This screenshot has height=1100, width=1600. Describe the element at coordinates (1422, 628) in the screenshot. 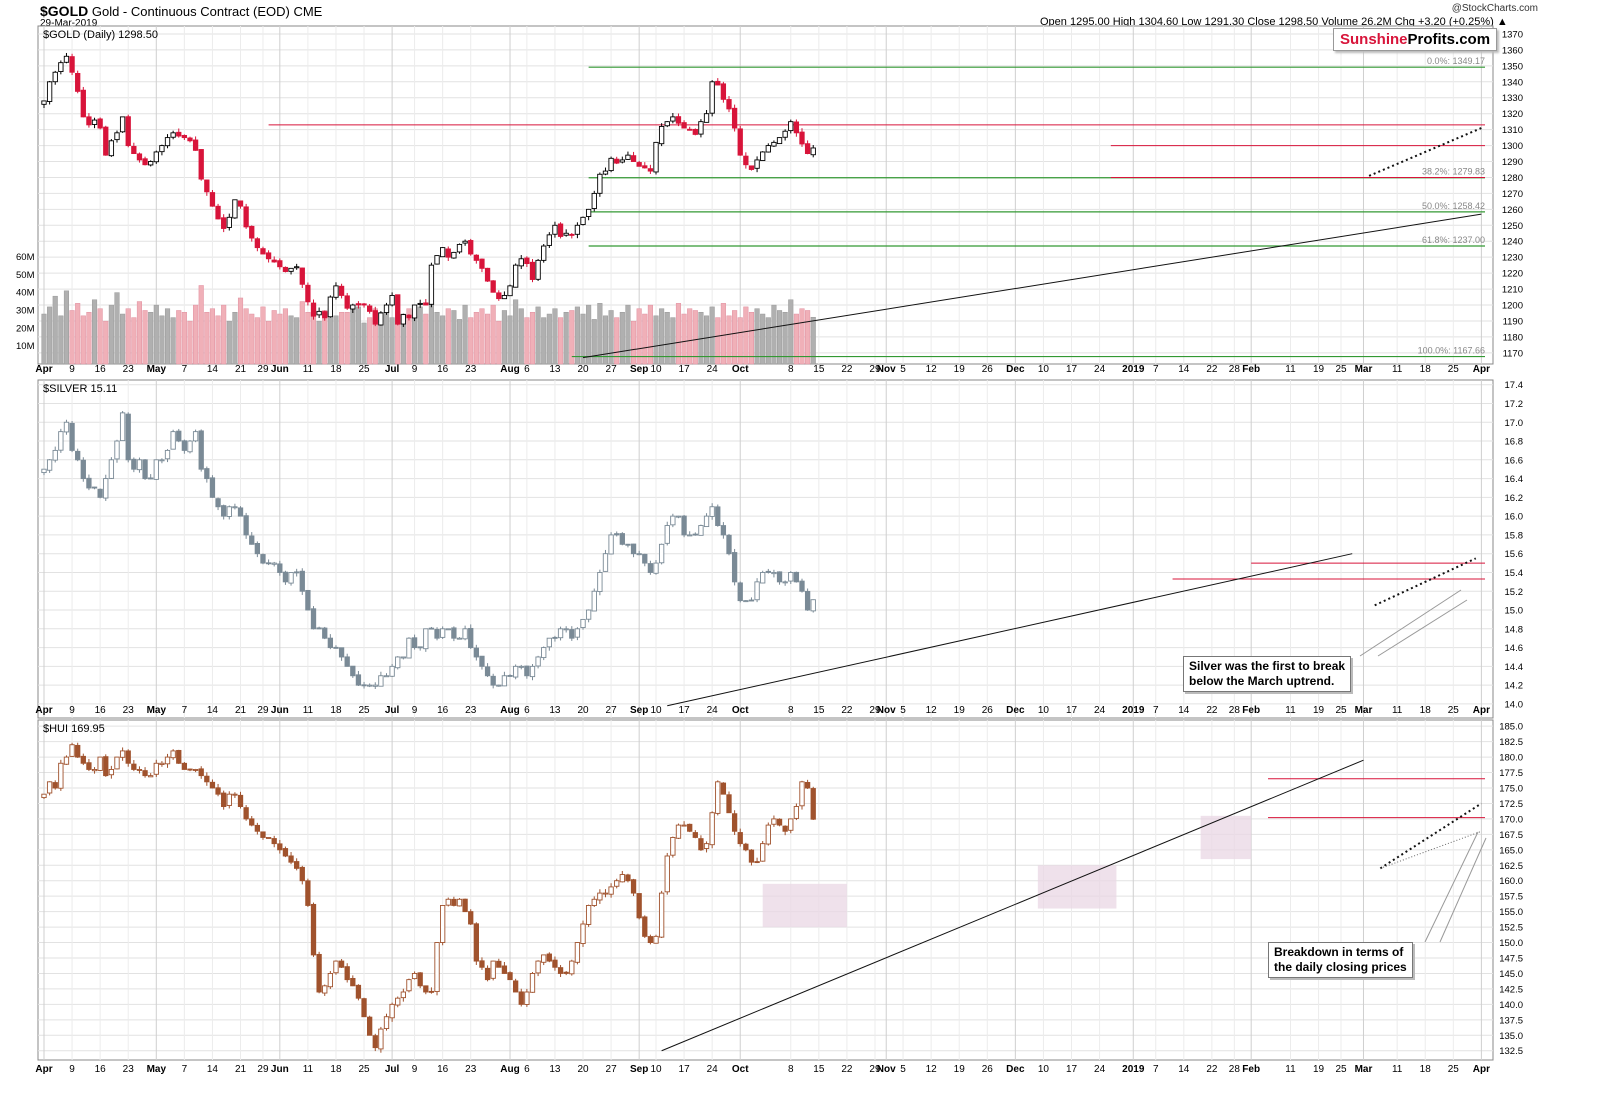

I see `callout-line` at that location.